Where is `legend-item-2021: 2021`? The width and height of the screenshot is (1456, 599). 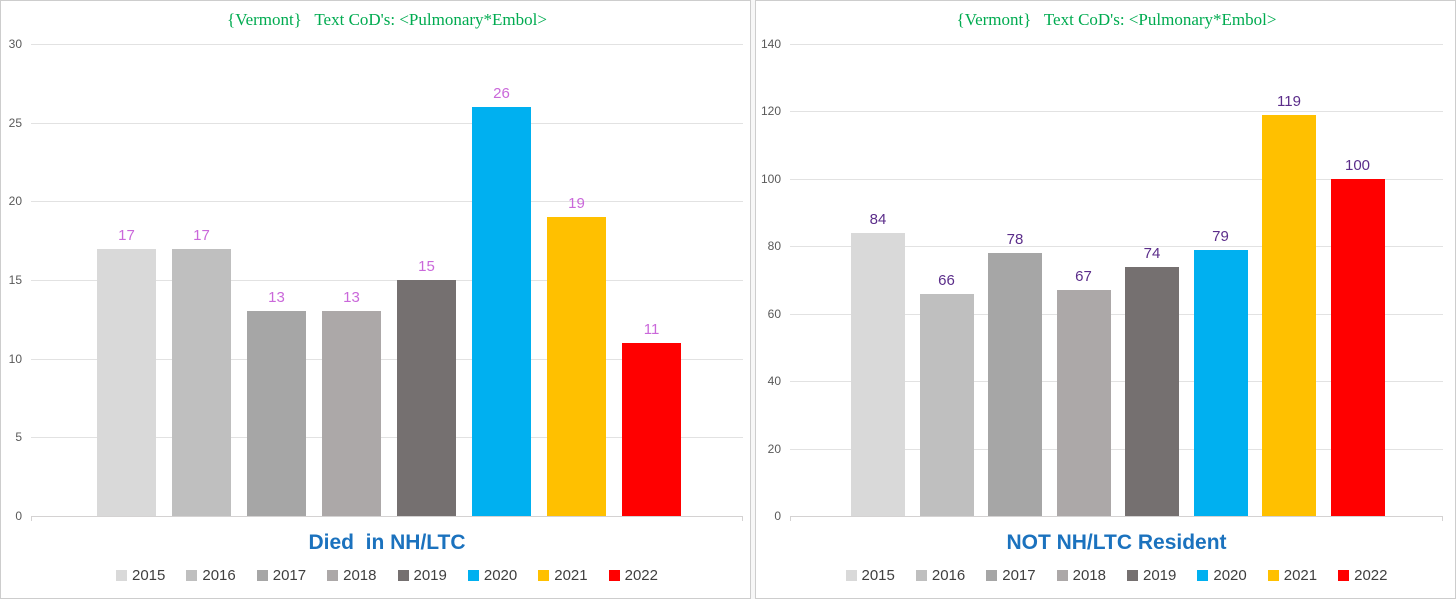 legend-item-2021: 2021 is located at coordinates (1292, 575).